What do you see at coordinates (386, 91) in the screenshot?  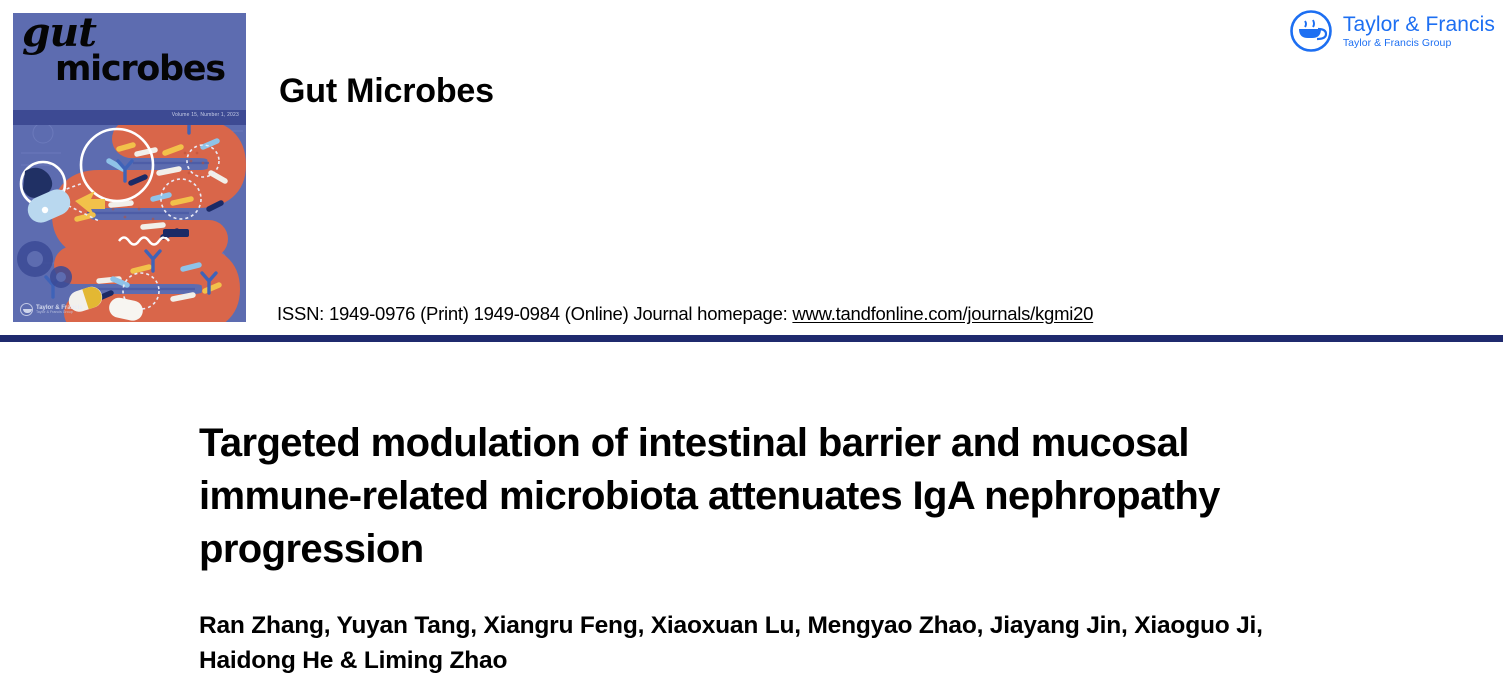 I see `journal-title: Gut Microbes` at bounding box center [386, 91].